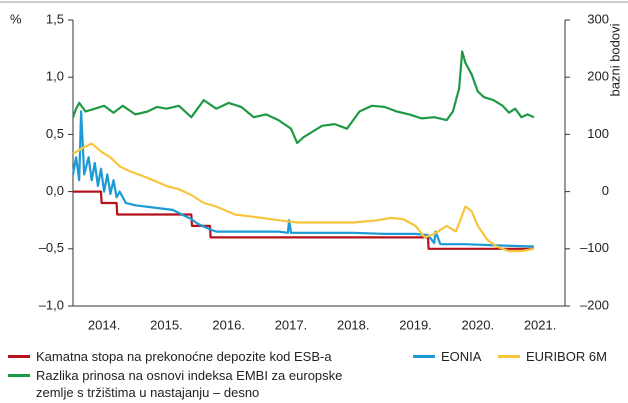  What do you see at coordinates (55, 76) in the screenshot?
I see `y-tick-label: 1,0` at bounding box center [55, 76].